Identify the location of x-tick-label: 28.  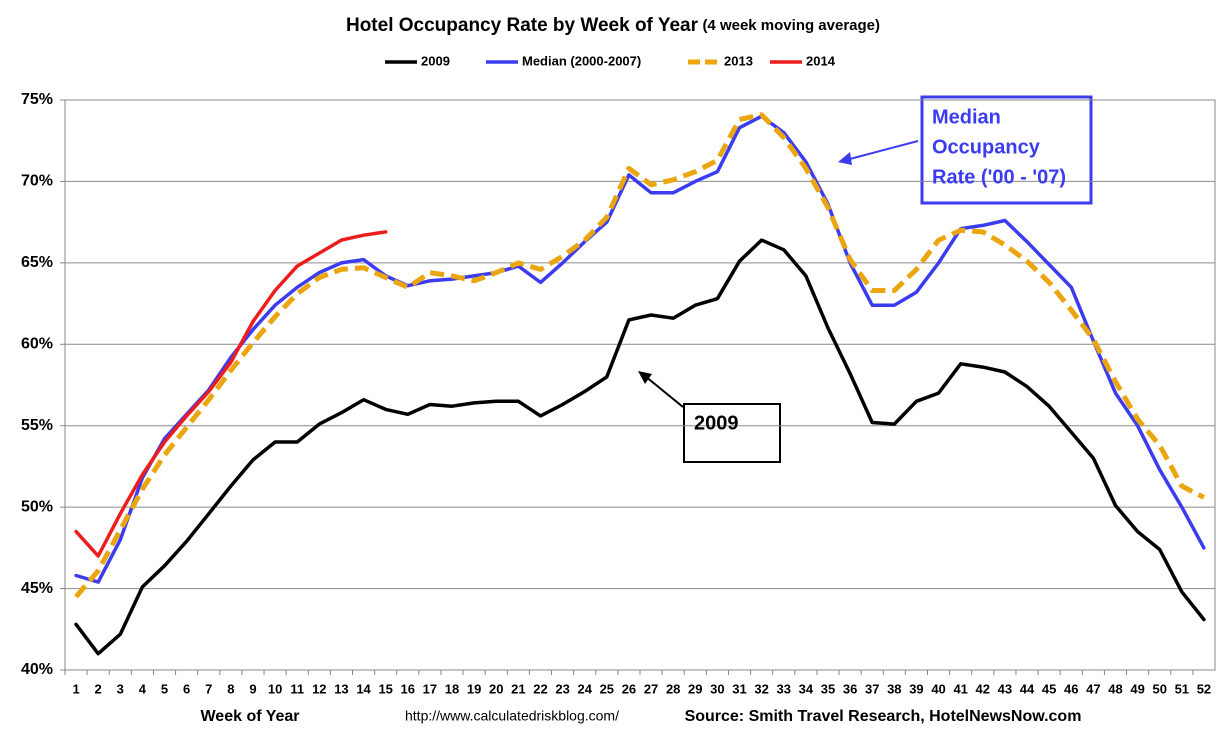
(673, 688).